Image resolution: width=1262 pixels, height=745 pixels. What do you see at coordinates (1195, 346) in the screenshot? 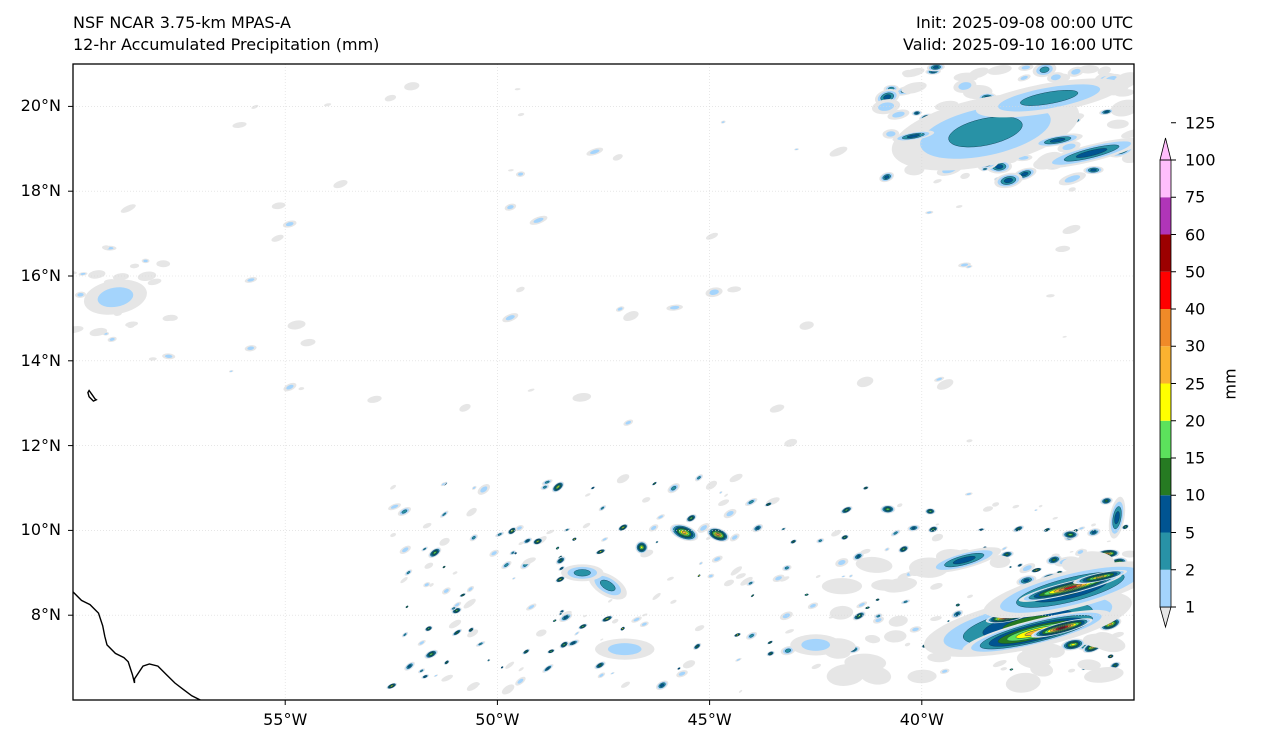
I see `colorbar-tick-label: 30` at bounding box center [1195, 346].